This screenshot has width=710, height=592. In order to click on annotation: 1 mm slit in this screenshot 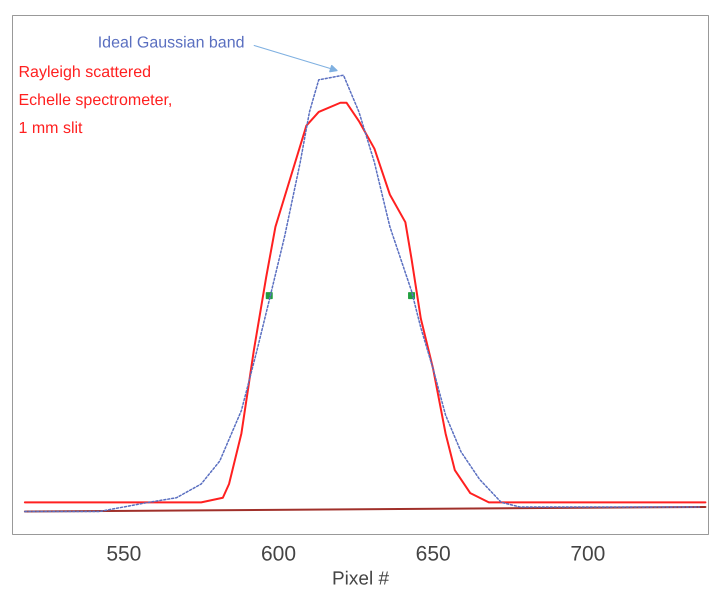, I will do `click(51, 128)`.